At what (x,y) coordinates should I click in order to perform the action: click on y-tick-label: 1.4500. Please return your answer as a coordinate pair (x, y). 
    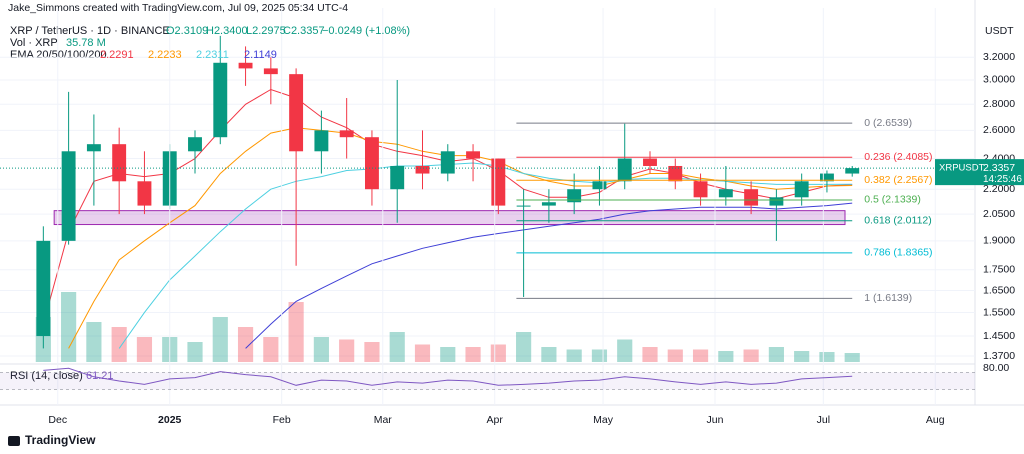
    Looking at the image, I should click on (999, 336).